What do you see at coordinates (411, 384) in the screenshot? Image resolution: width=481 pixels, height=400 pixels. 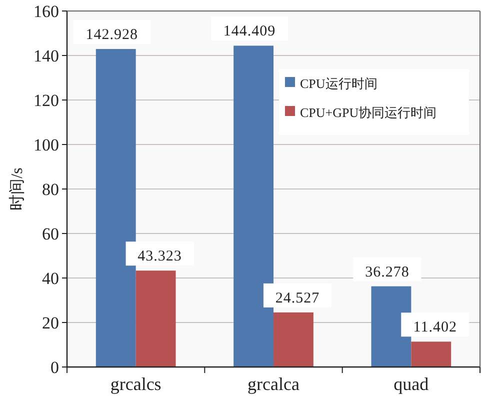 I see `x-tick-label: quad` at bounding box center [411, 384].